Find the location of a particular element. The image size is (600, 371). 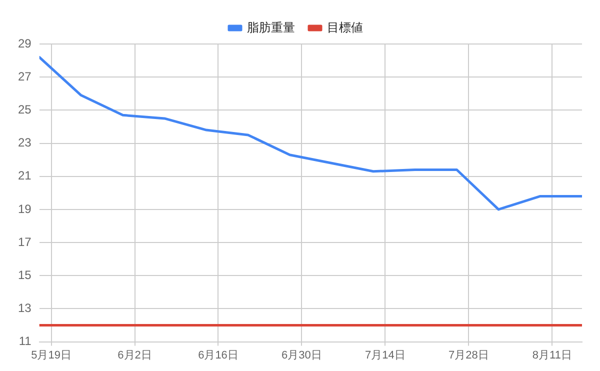

y-tick-label: 13 is located at coordinates (25, 308).